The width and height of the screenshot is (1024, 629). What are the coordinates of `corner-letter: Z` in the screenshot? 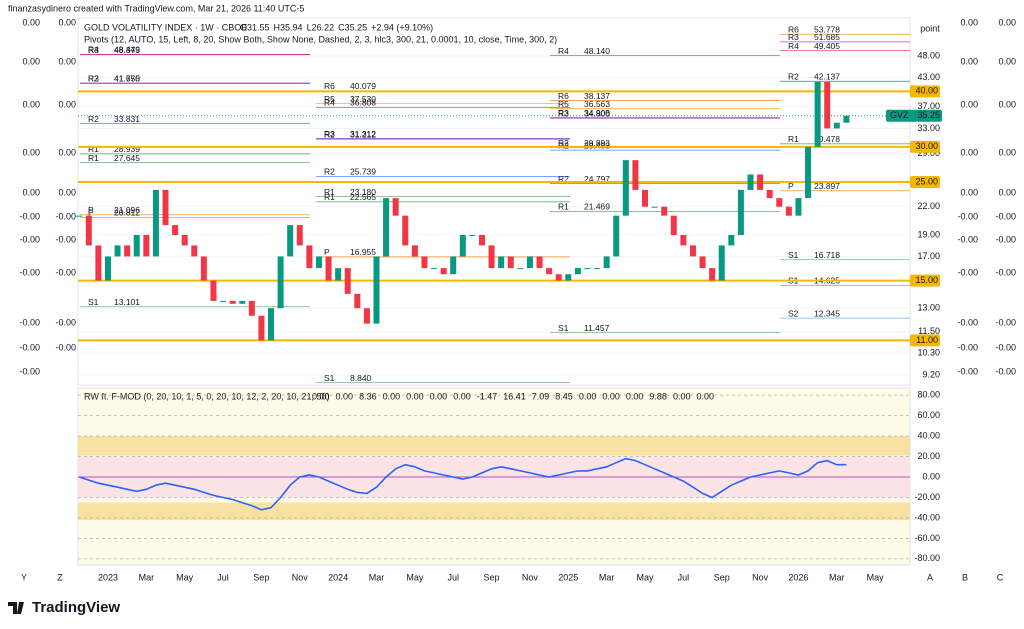 It's located at (60, 577).